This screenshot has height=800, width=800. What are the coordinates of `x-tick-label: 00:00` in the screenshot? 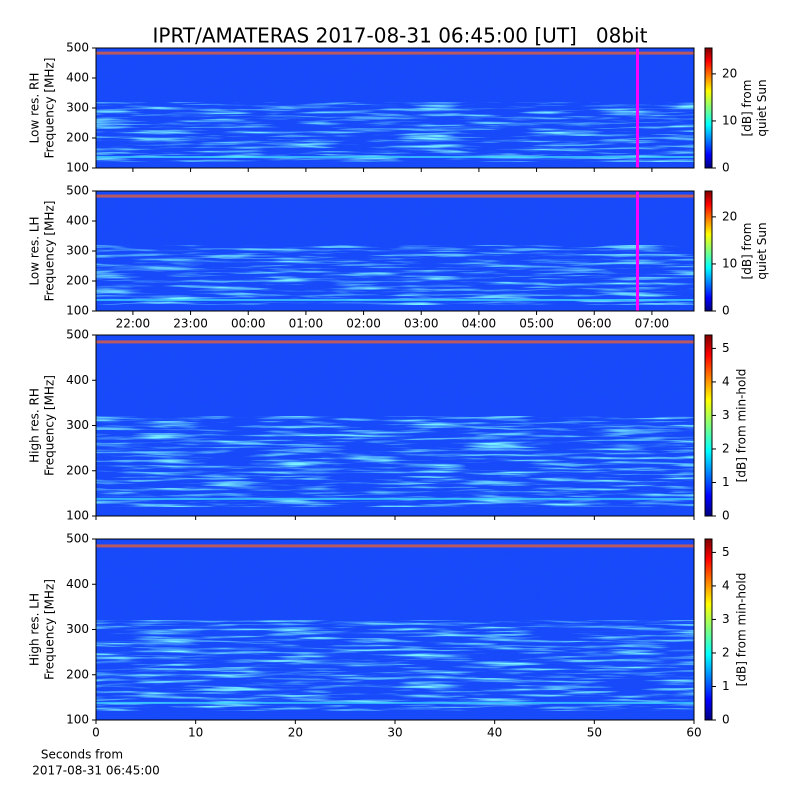 It's located at (248, 324).